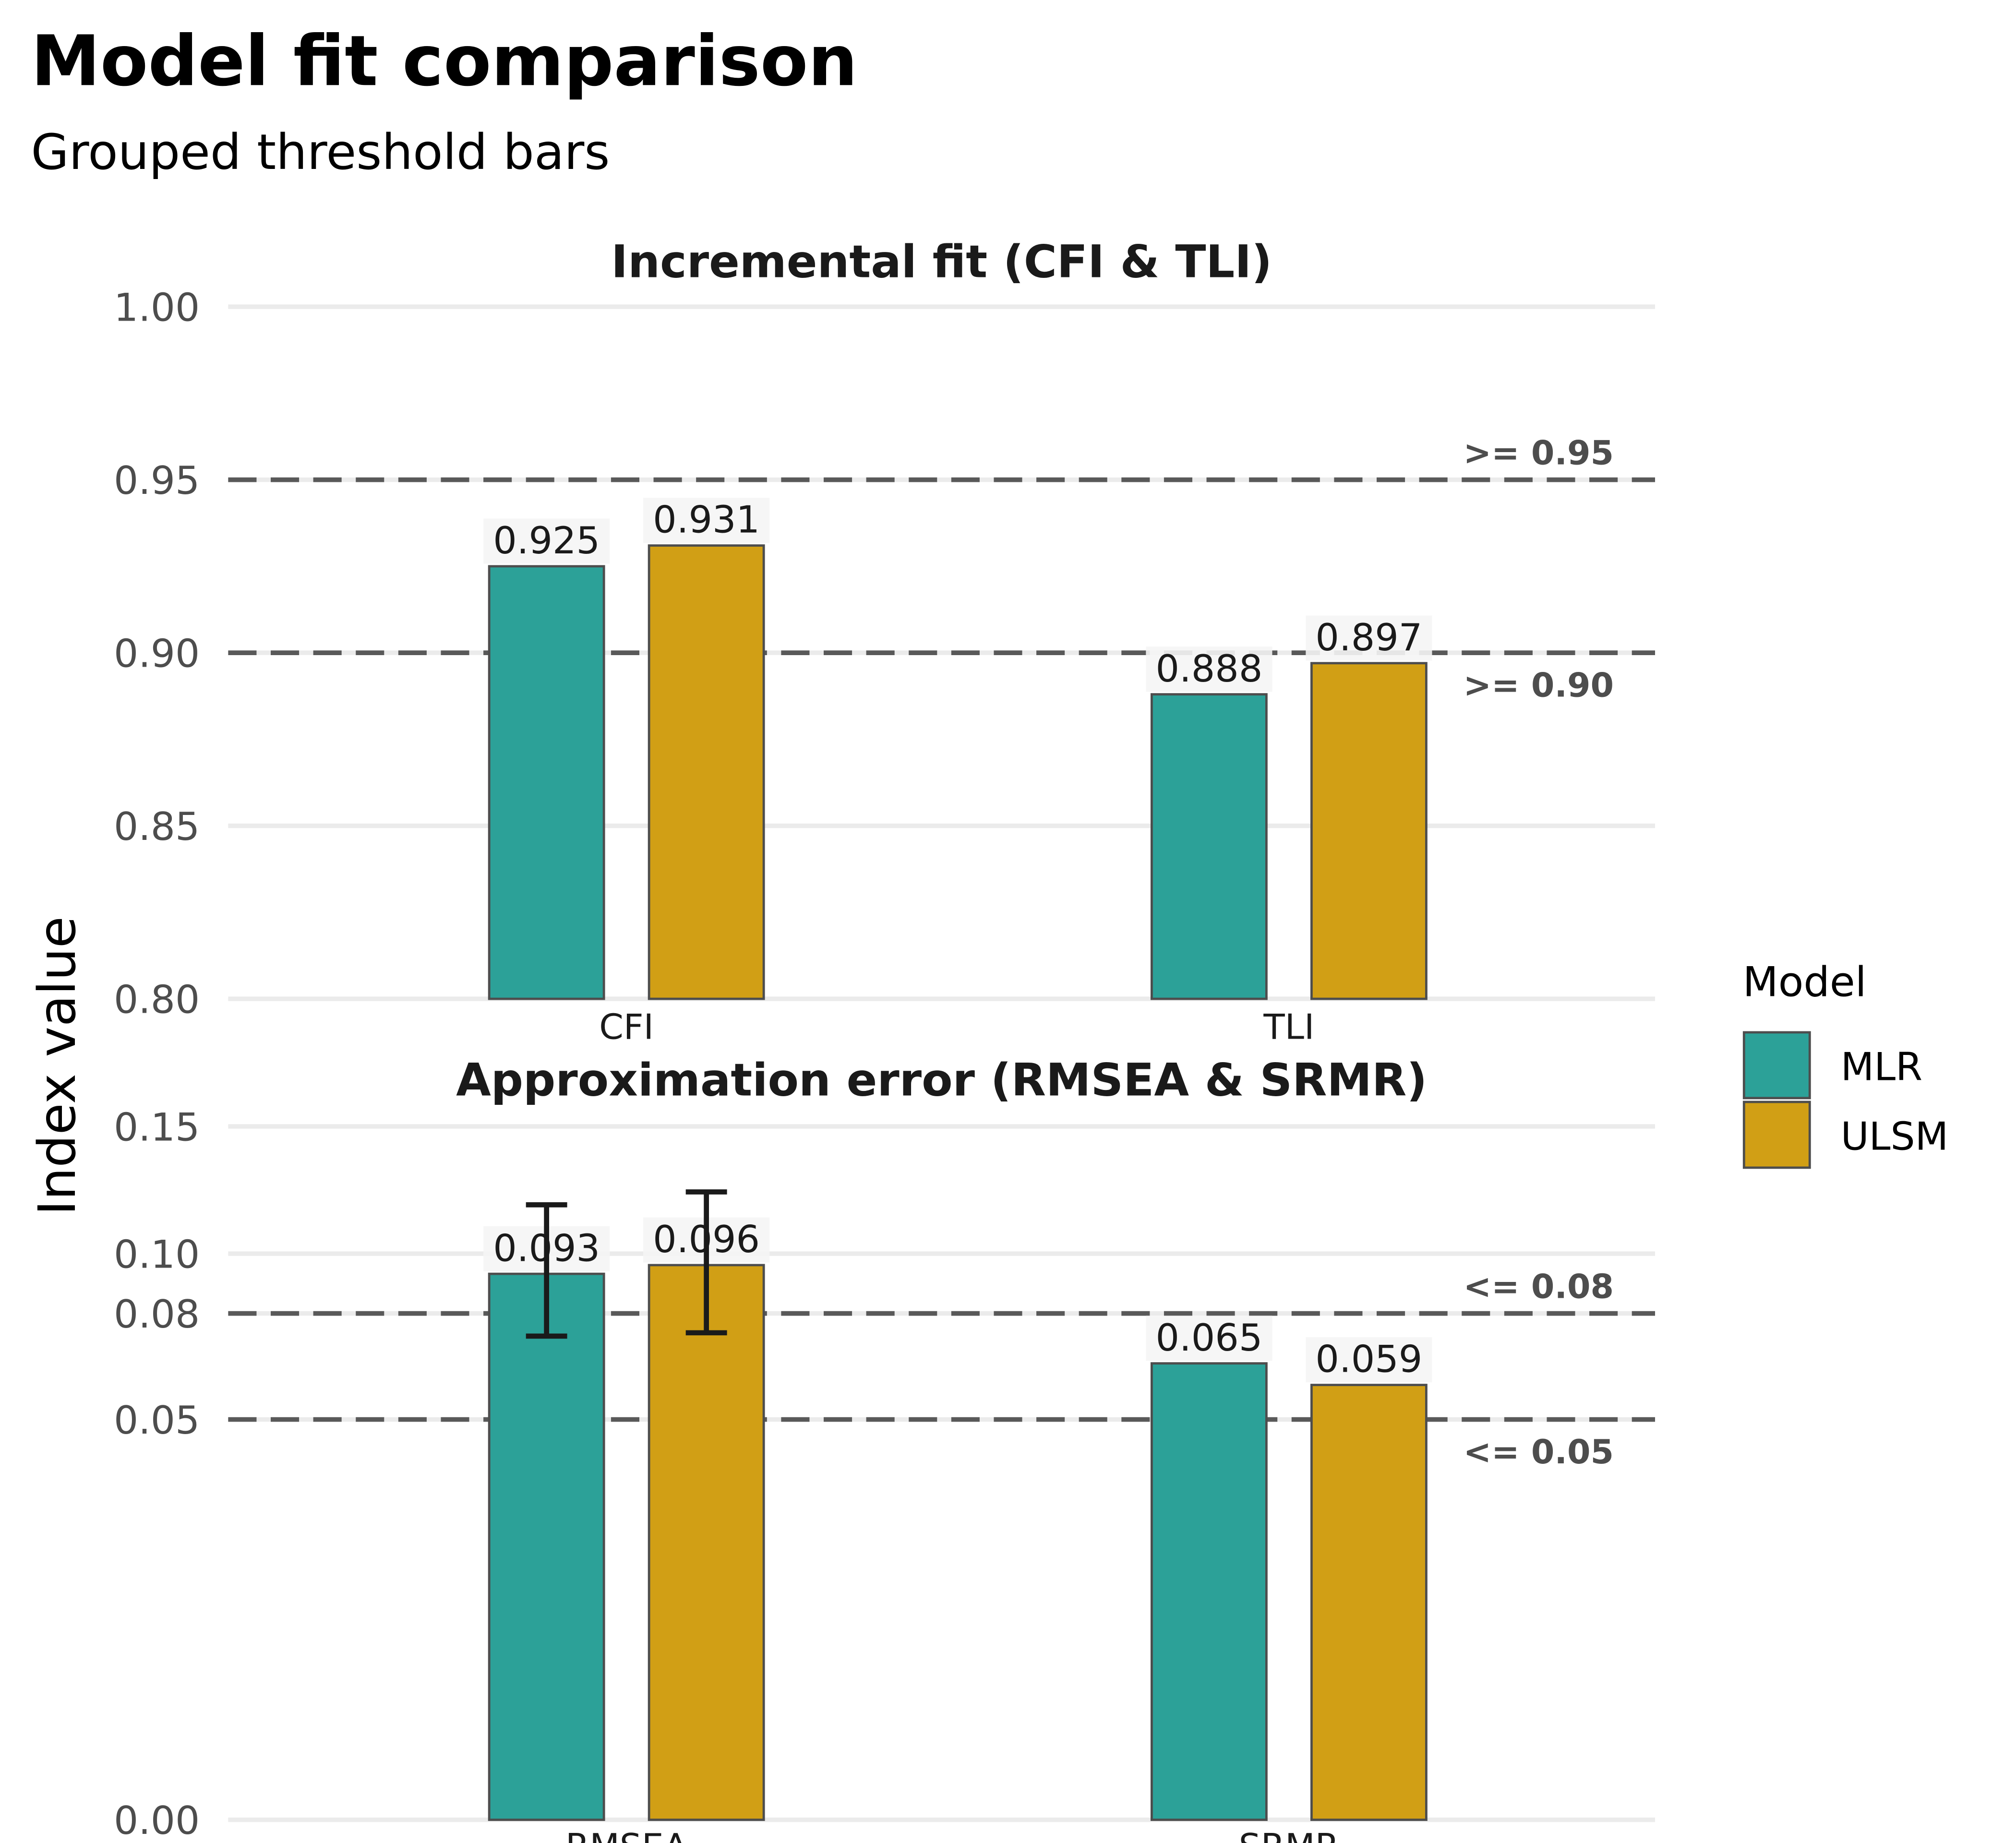 This screenshot has width=2016, height=1843. What do you see at coordinates (1288, 1027) in the screenshot?
I see `panel1-x-tick-label-tli: TLI` at bounding box center [1288, 1027].